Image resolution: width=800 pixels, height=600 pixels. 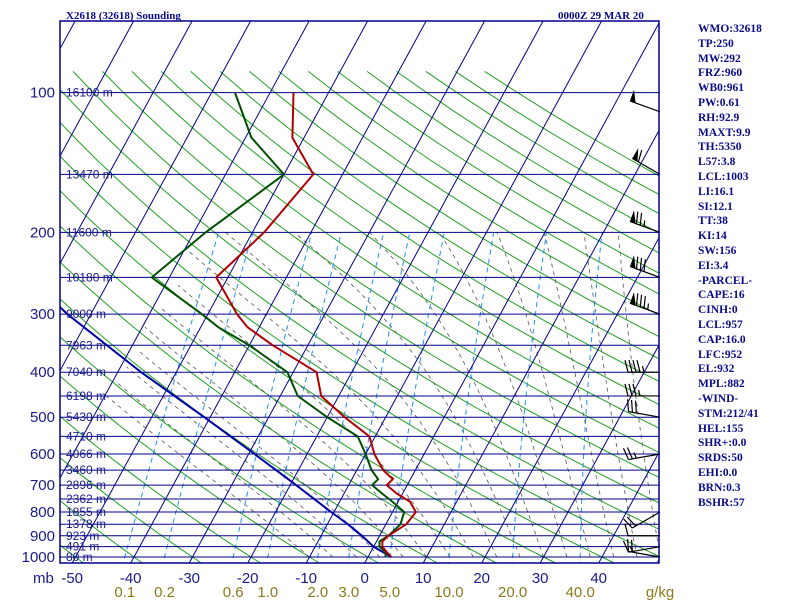 What do you see at coordinates (164, 592) in the screenshot?
I see `mixing-ratio-tick-label: 0.2` at bounding box center [164, 592].